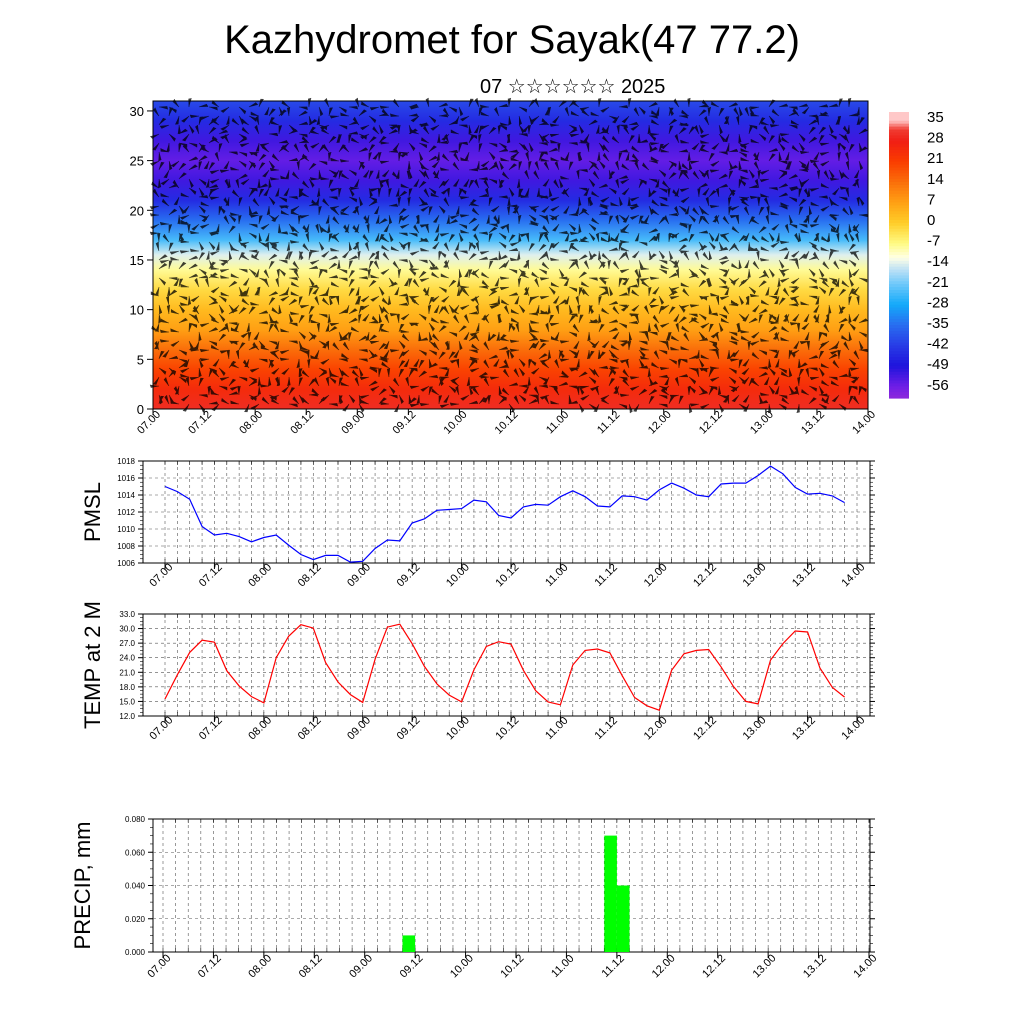  What do you see at coordinates (137, 161) in the screenshot?
I see `y-tick-label: 25` at bounding box center [137, 161].